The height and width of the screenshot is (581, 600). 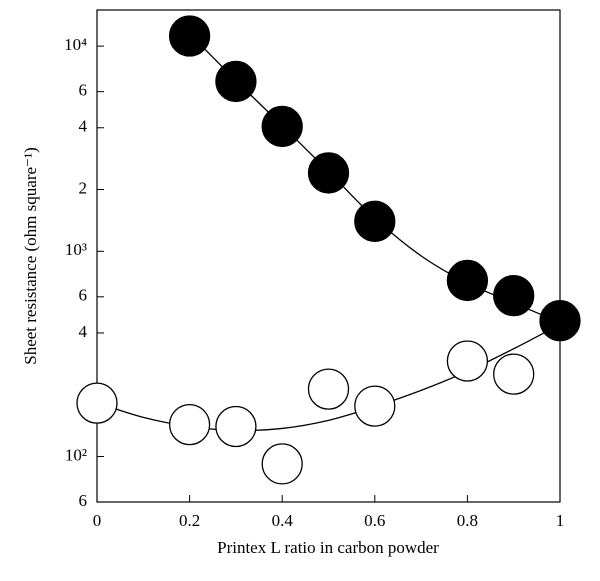 I want to click on y-tick-label: 10³, so click(x=76, y=249).